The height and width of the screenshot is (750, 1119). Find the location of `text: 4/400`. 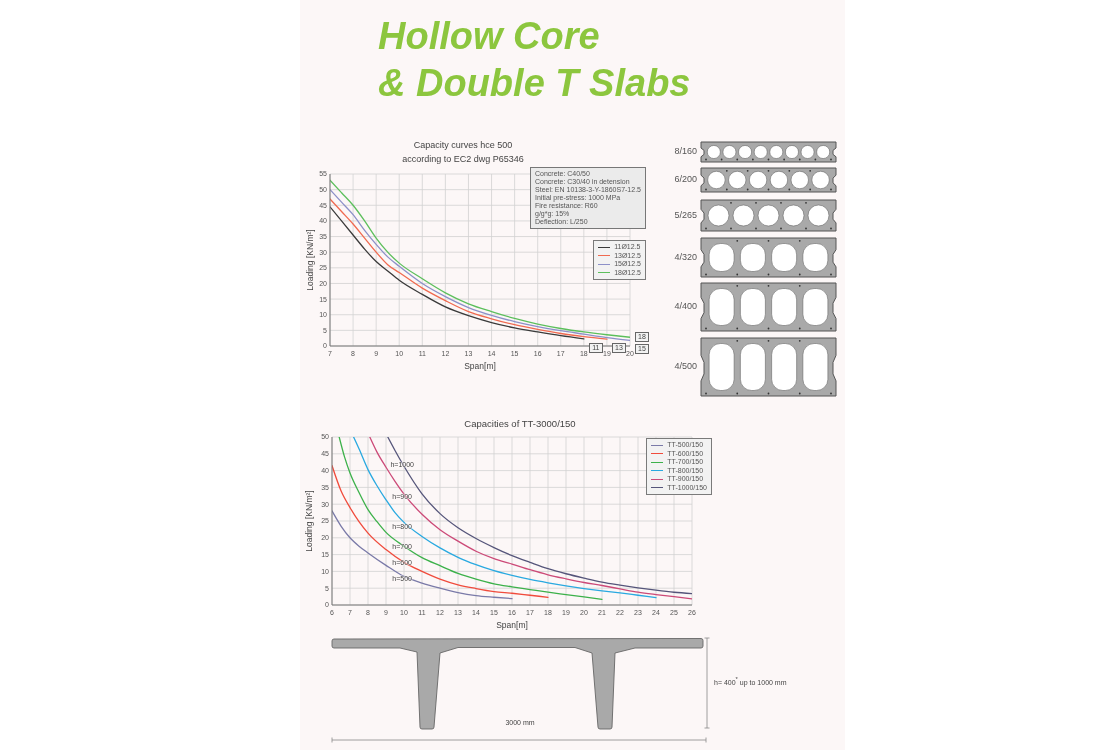

text: 4/400 is located at coordinates (685, 306).